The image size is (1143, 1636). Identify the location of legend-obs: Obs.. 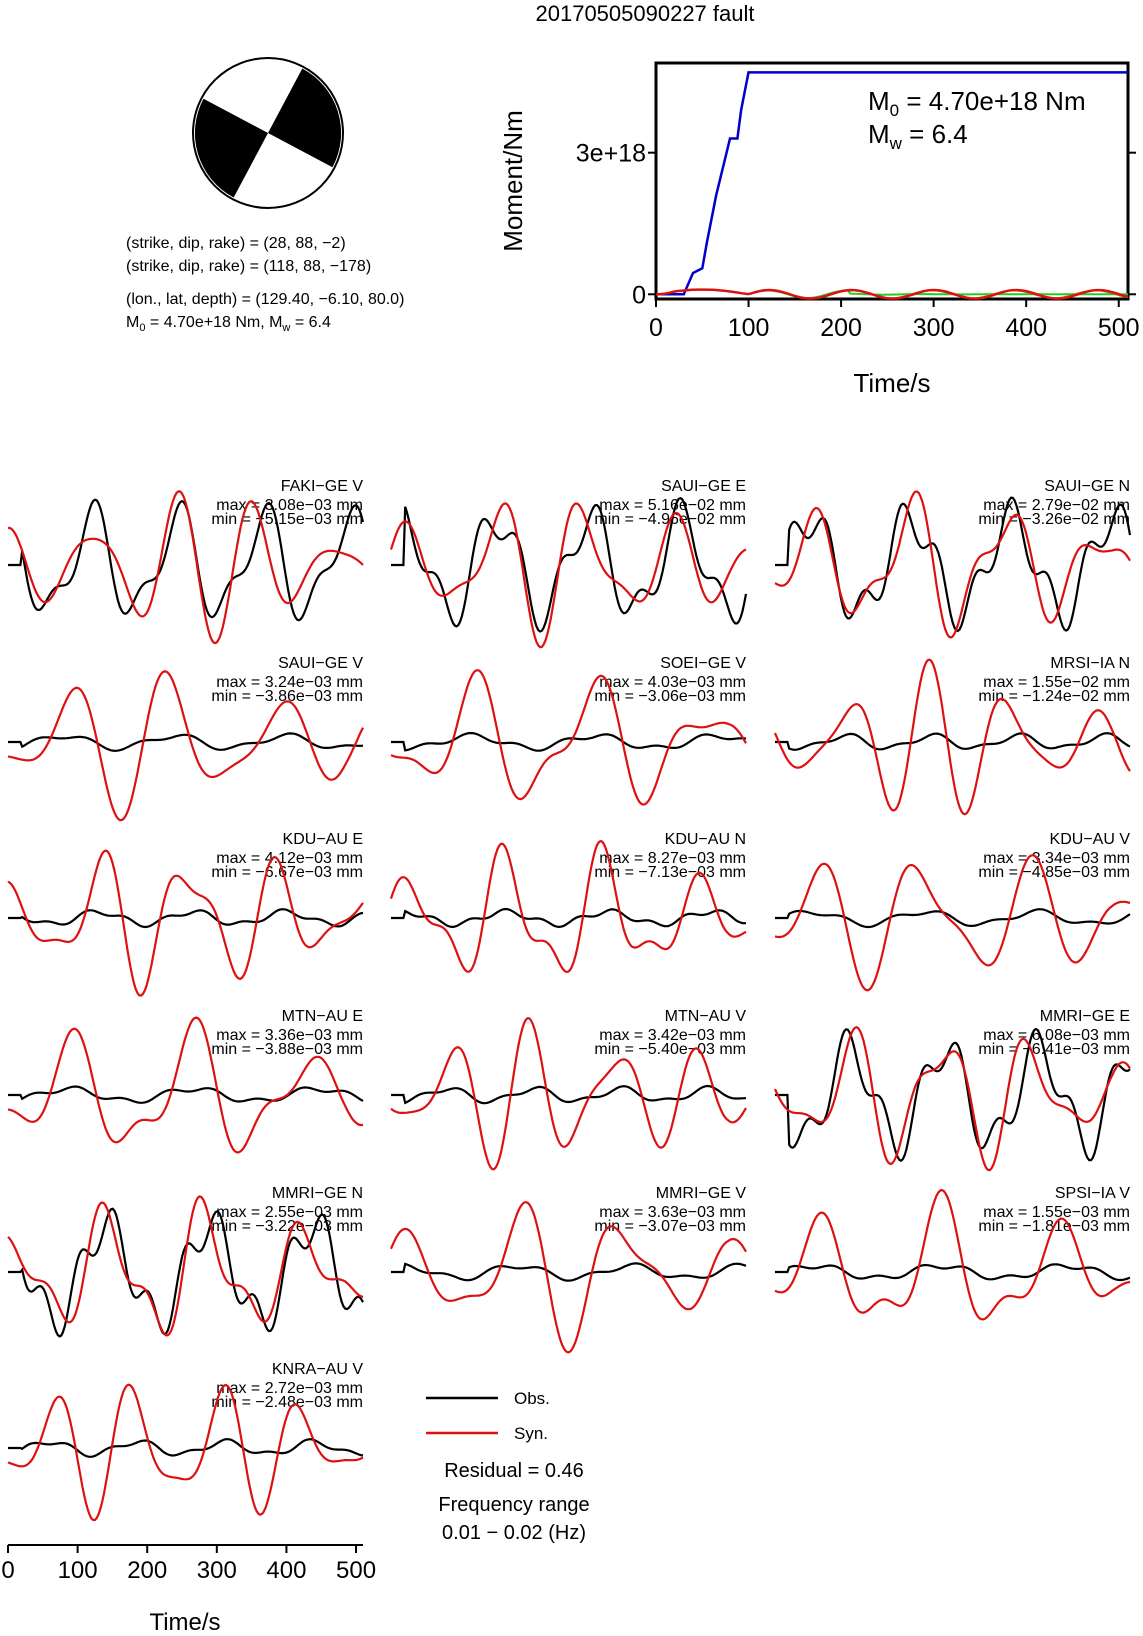
(532, 1398).